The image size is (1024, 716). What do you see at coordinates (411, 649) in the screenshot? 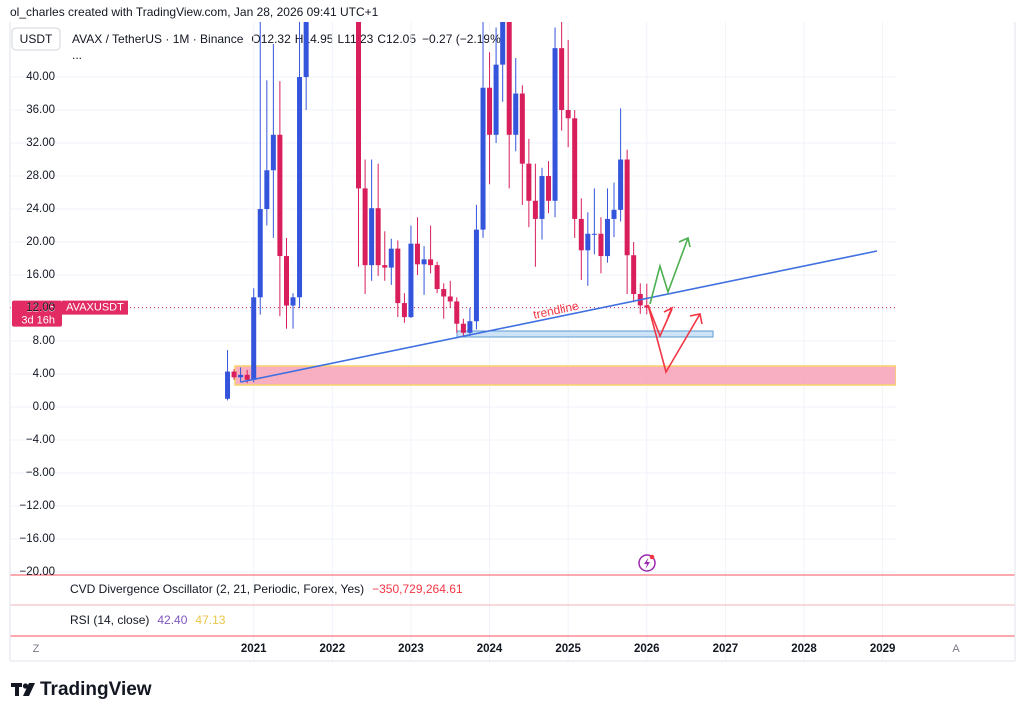
I see `x-tick-label: 2023` at bounding box center [411, 649].